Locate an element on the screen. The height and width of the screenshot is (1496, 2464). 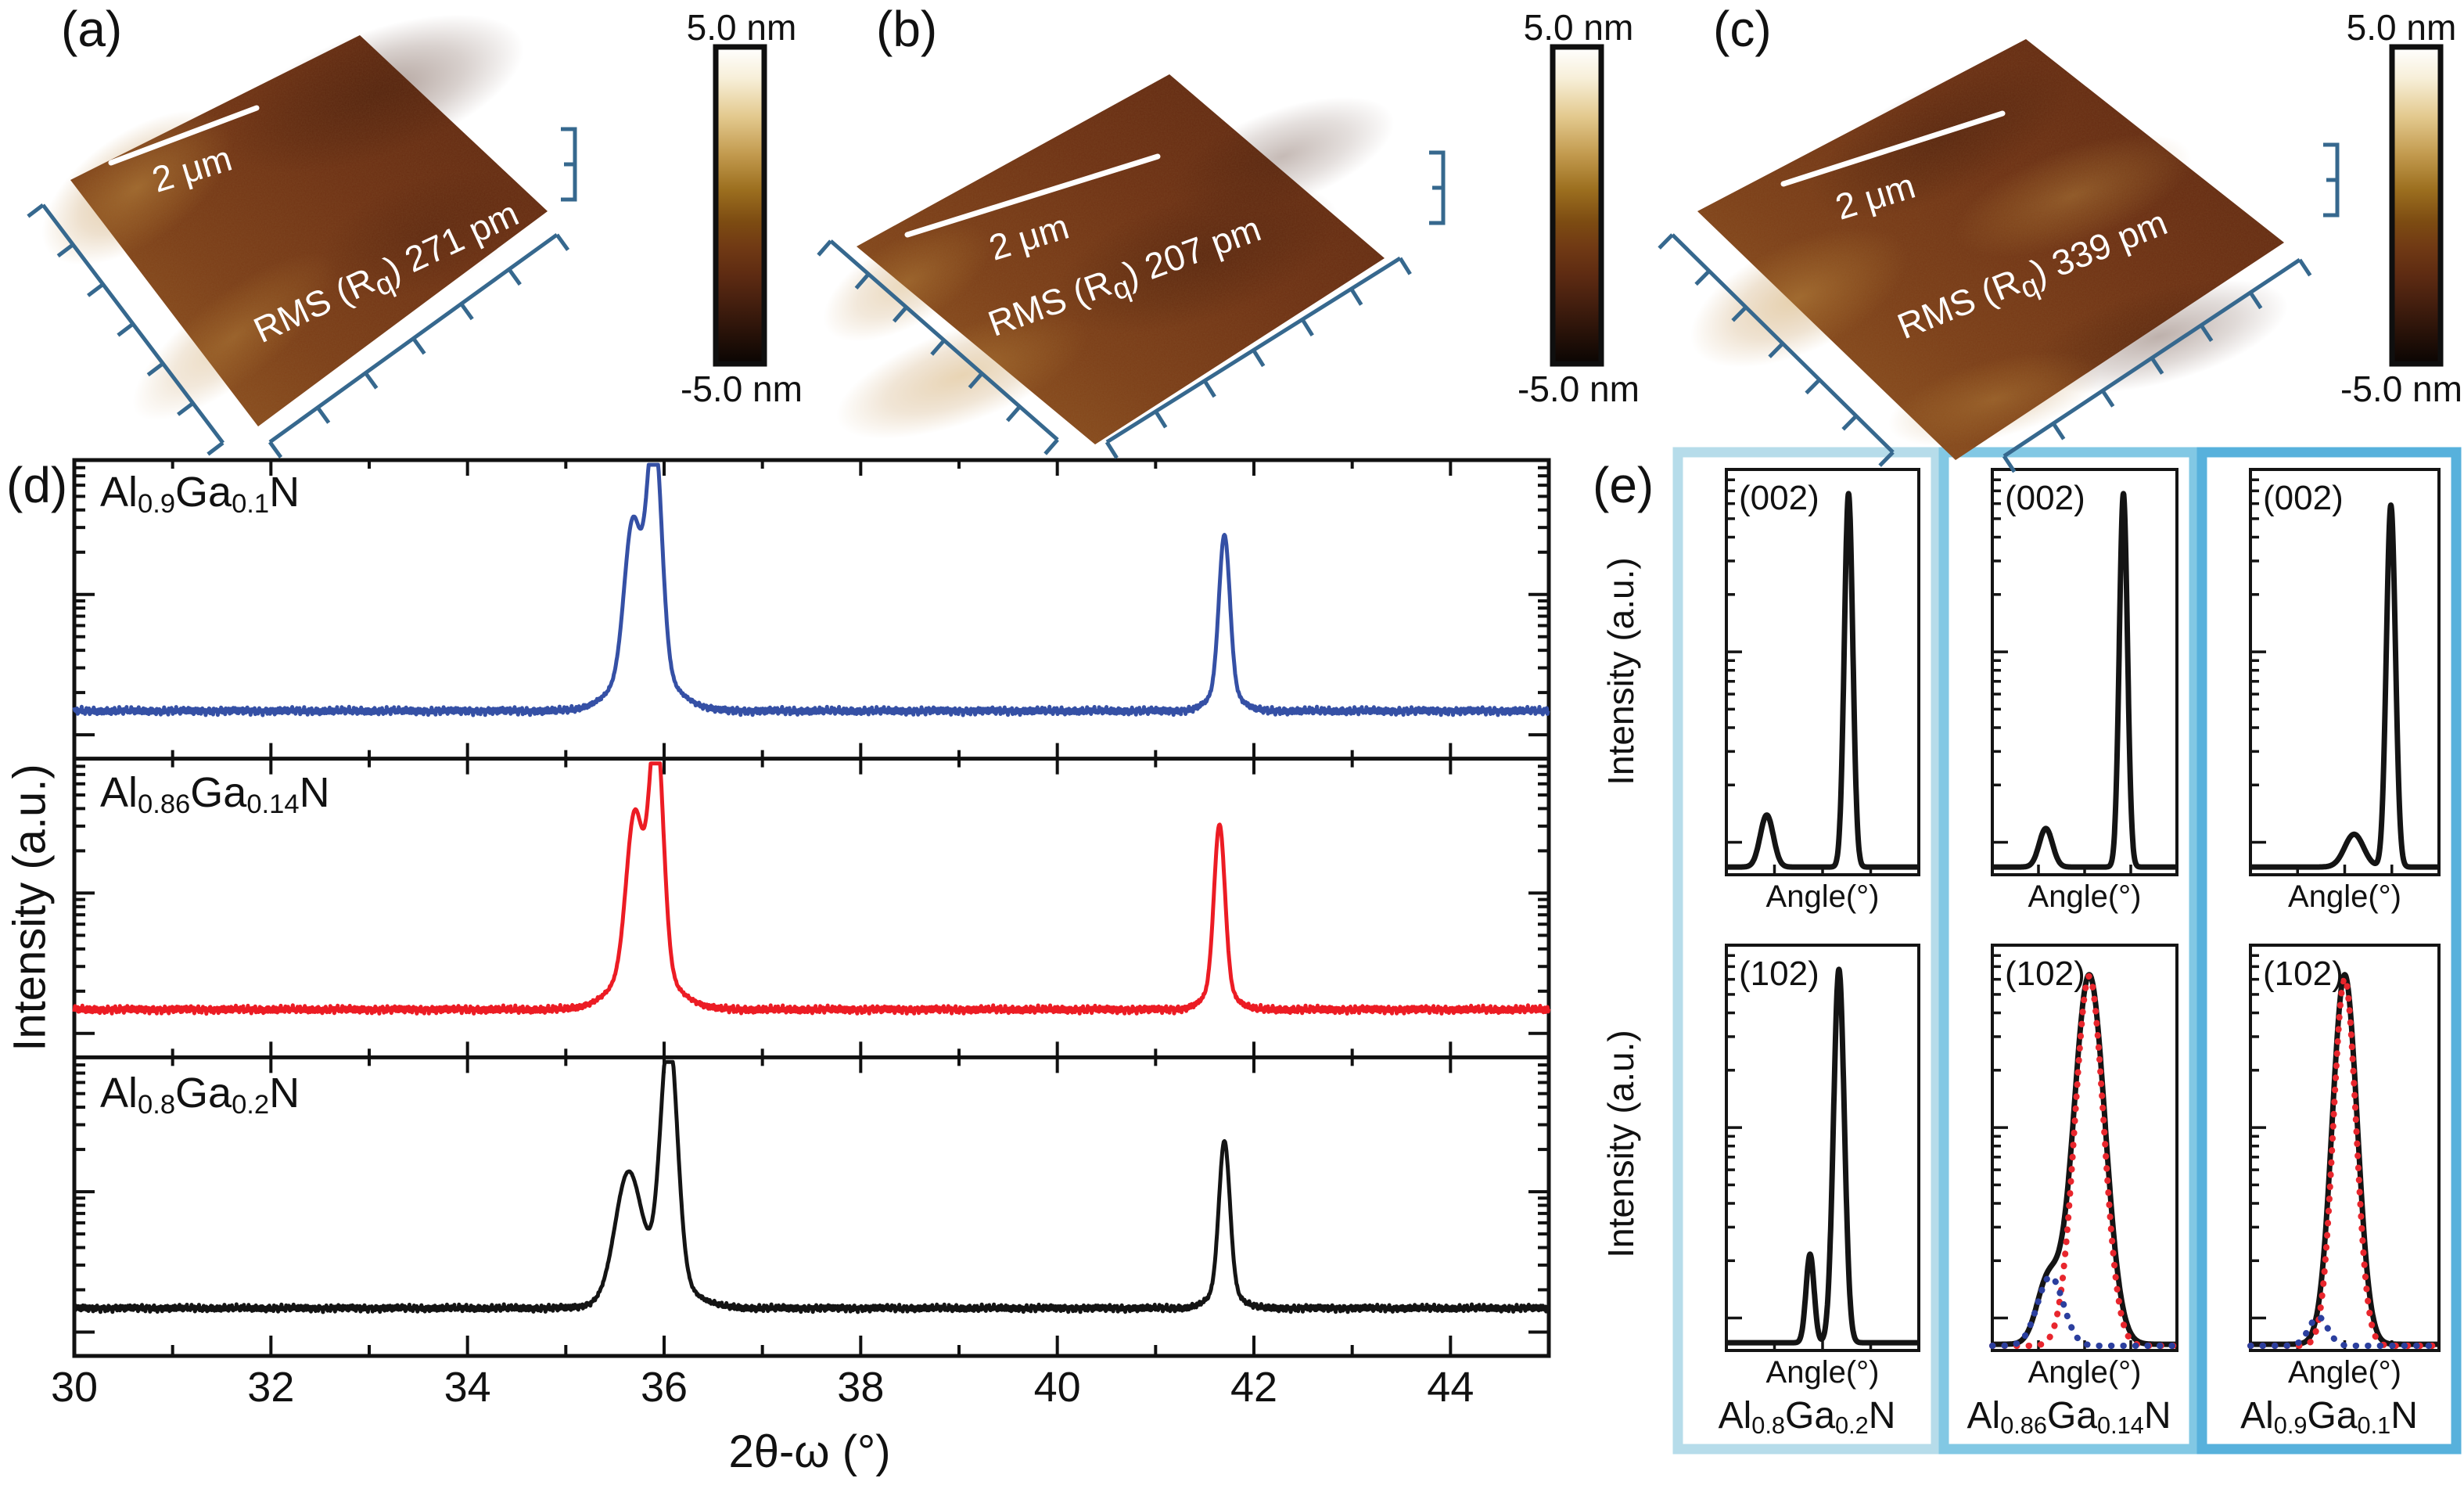
d-xtick-40: 40 is located at coordinates (1057, 1387).